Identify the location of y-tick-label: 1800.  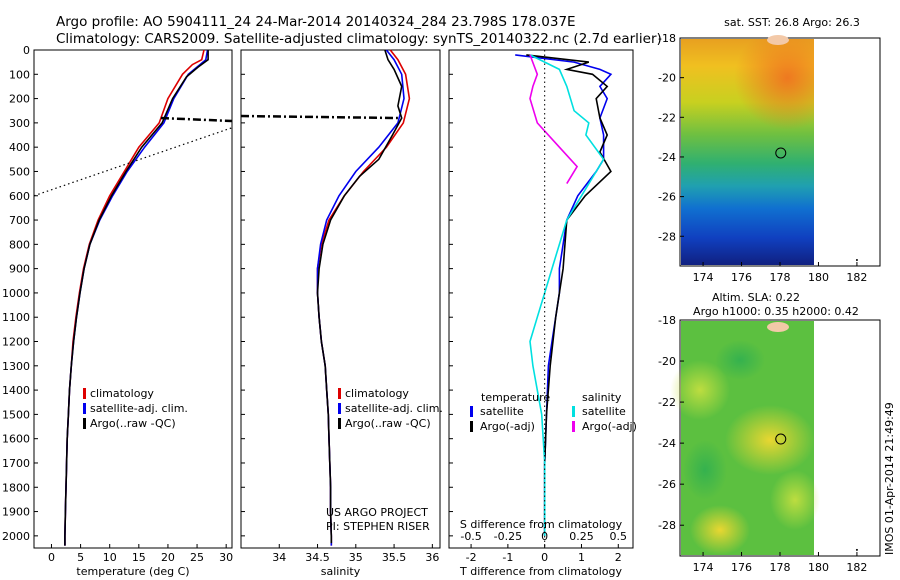
(16, 487).